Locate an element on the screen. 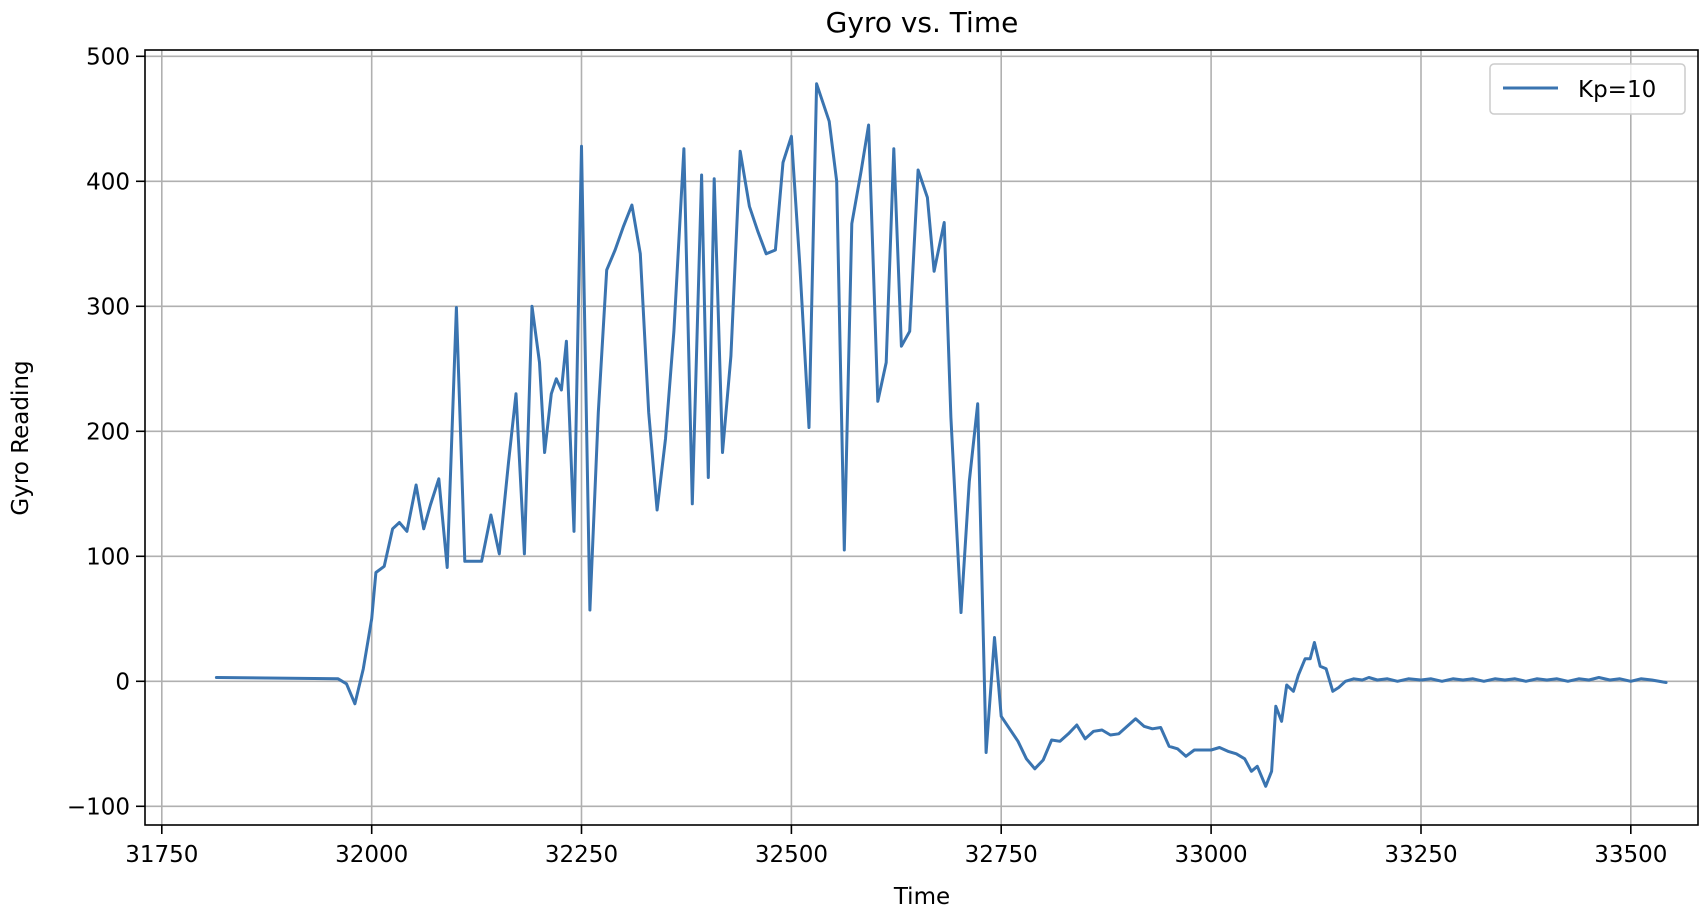  legend: Kp=10 is located at coordinates (1587, 89).